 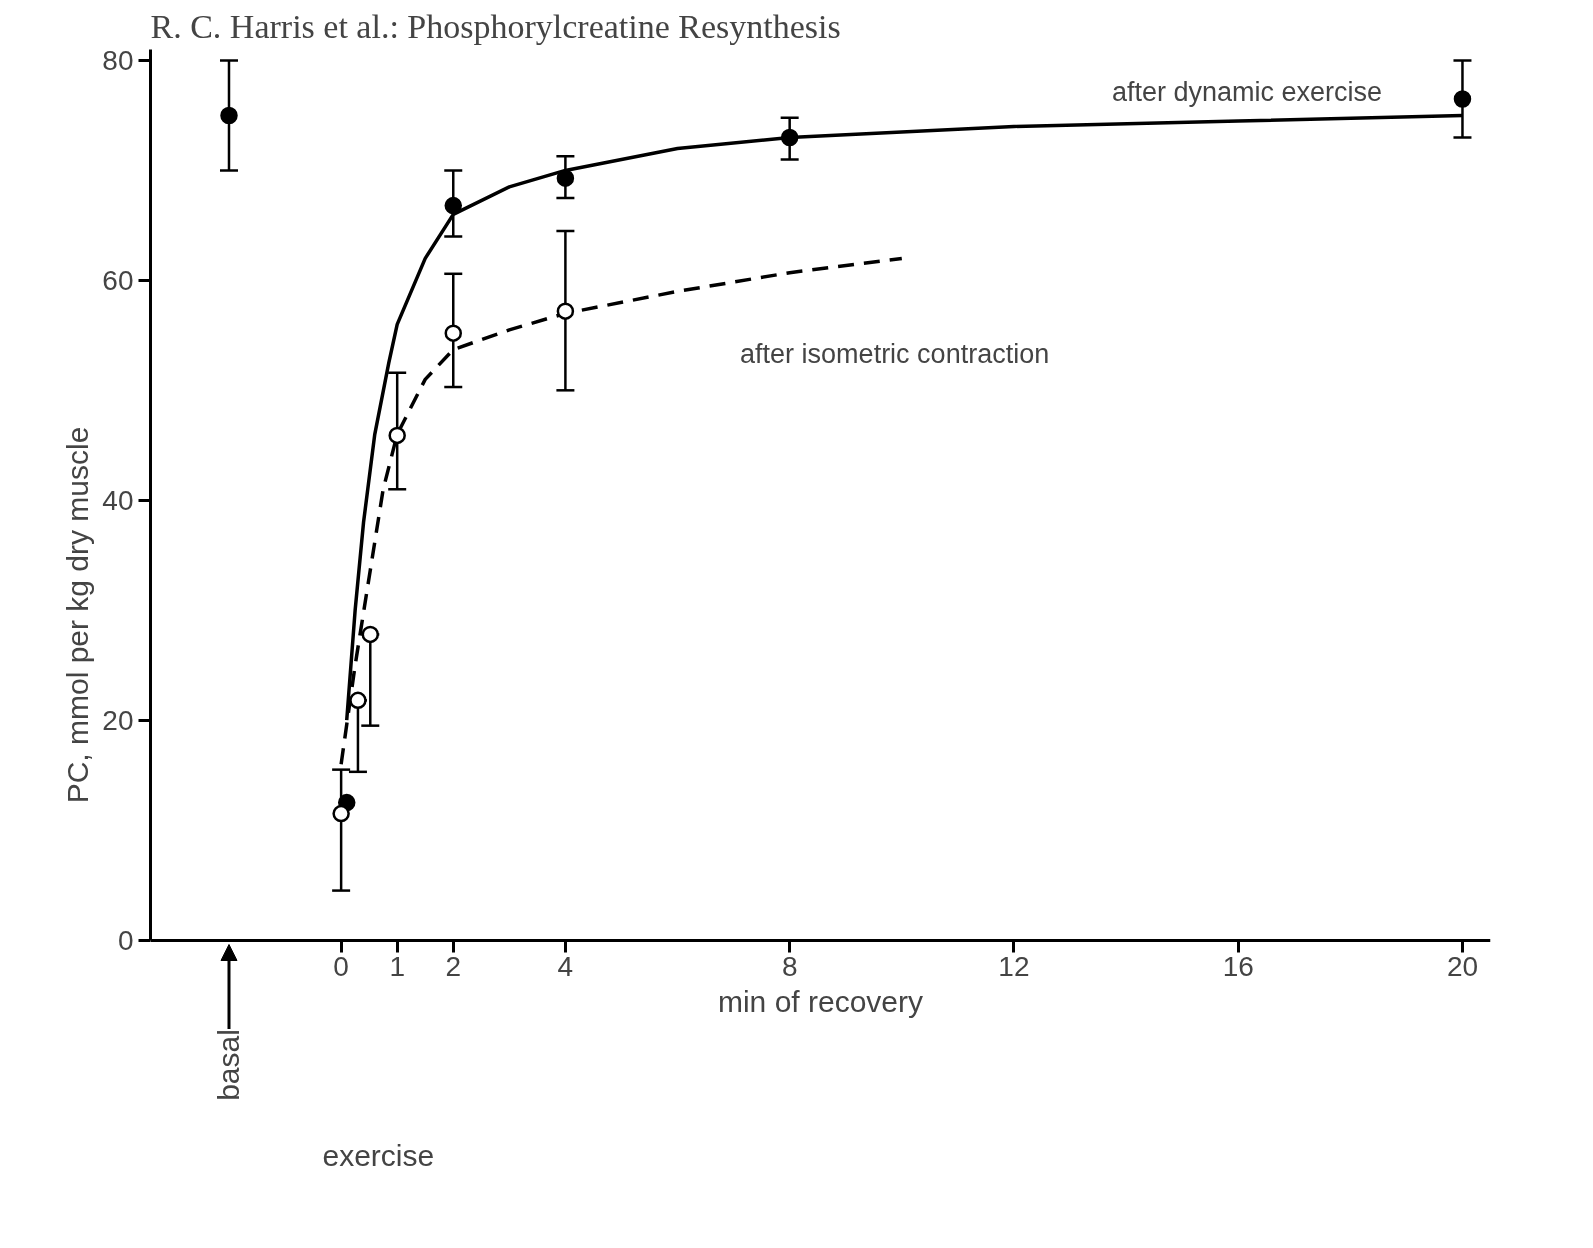 What do you see at coordinates (125, 940) in the screenshot?
I see `y-tick-label: 0` at bounding box center [125, 940].